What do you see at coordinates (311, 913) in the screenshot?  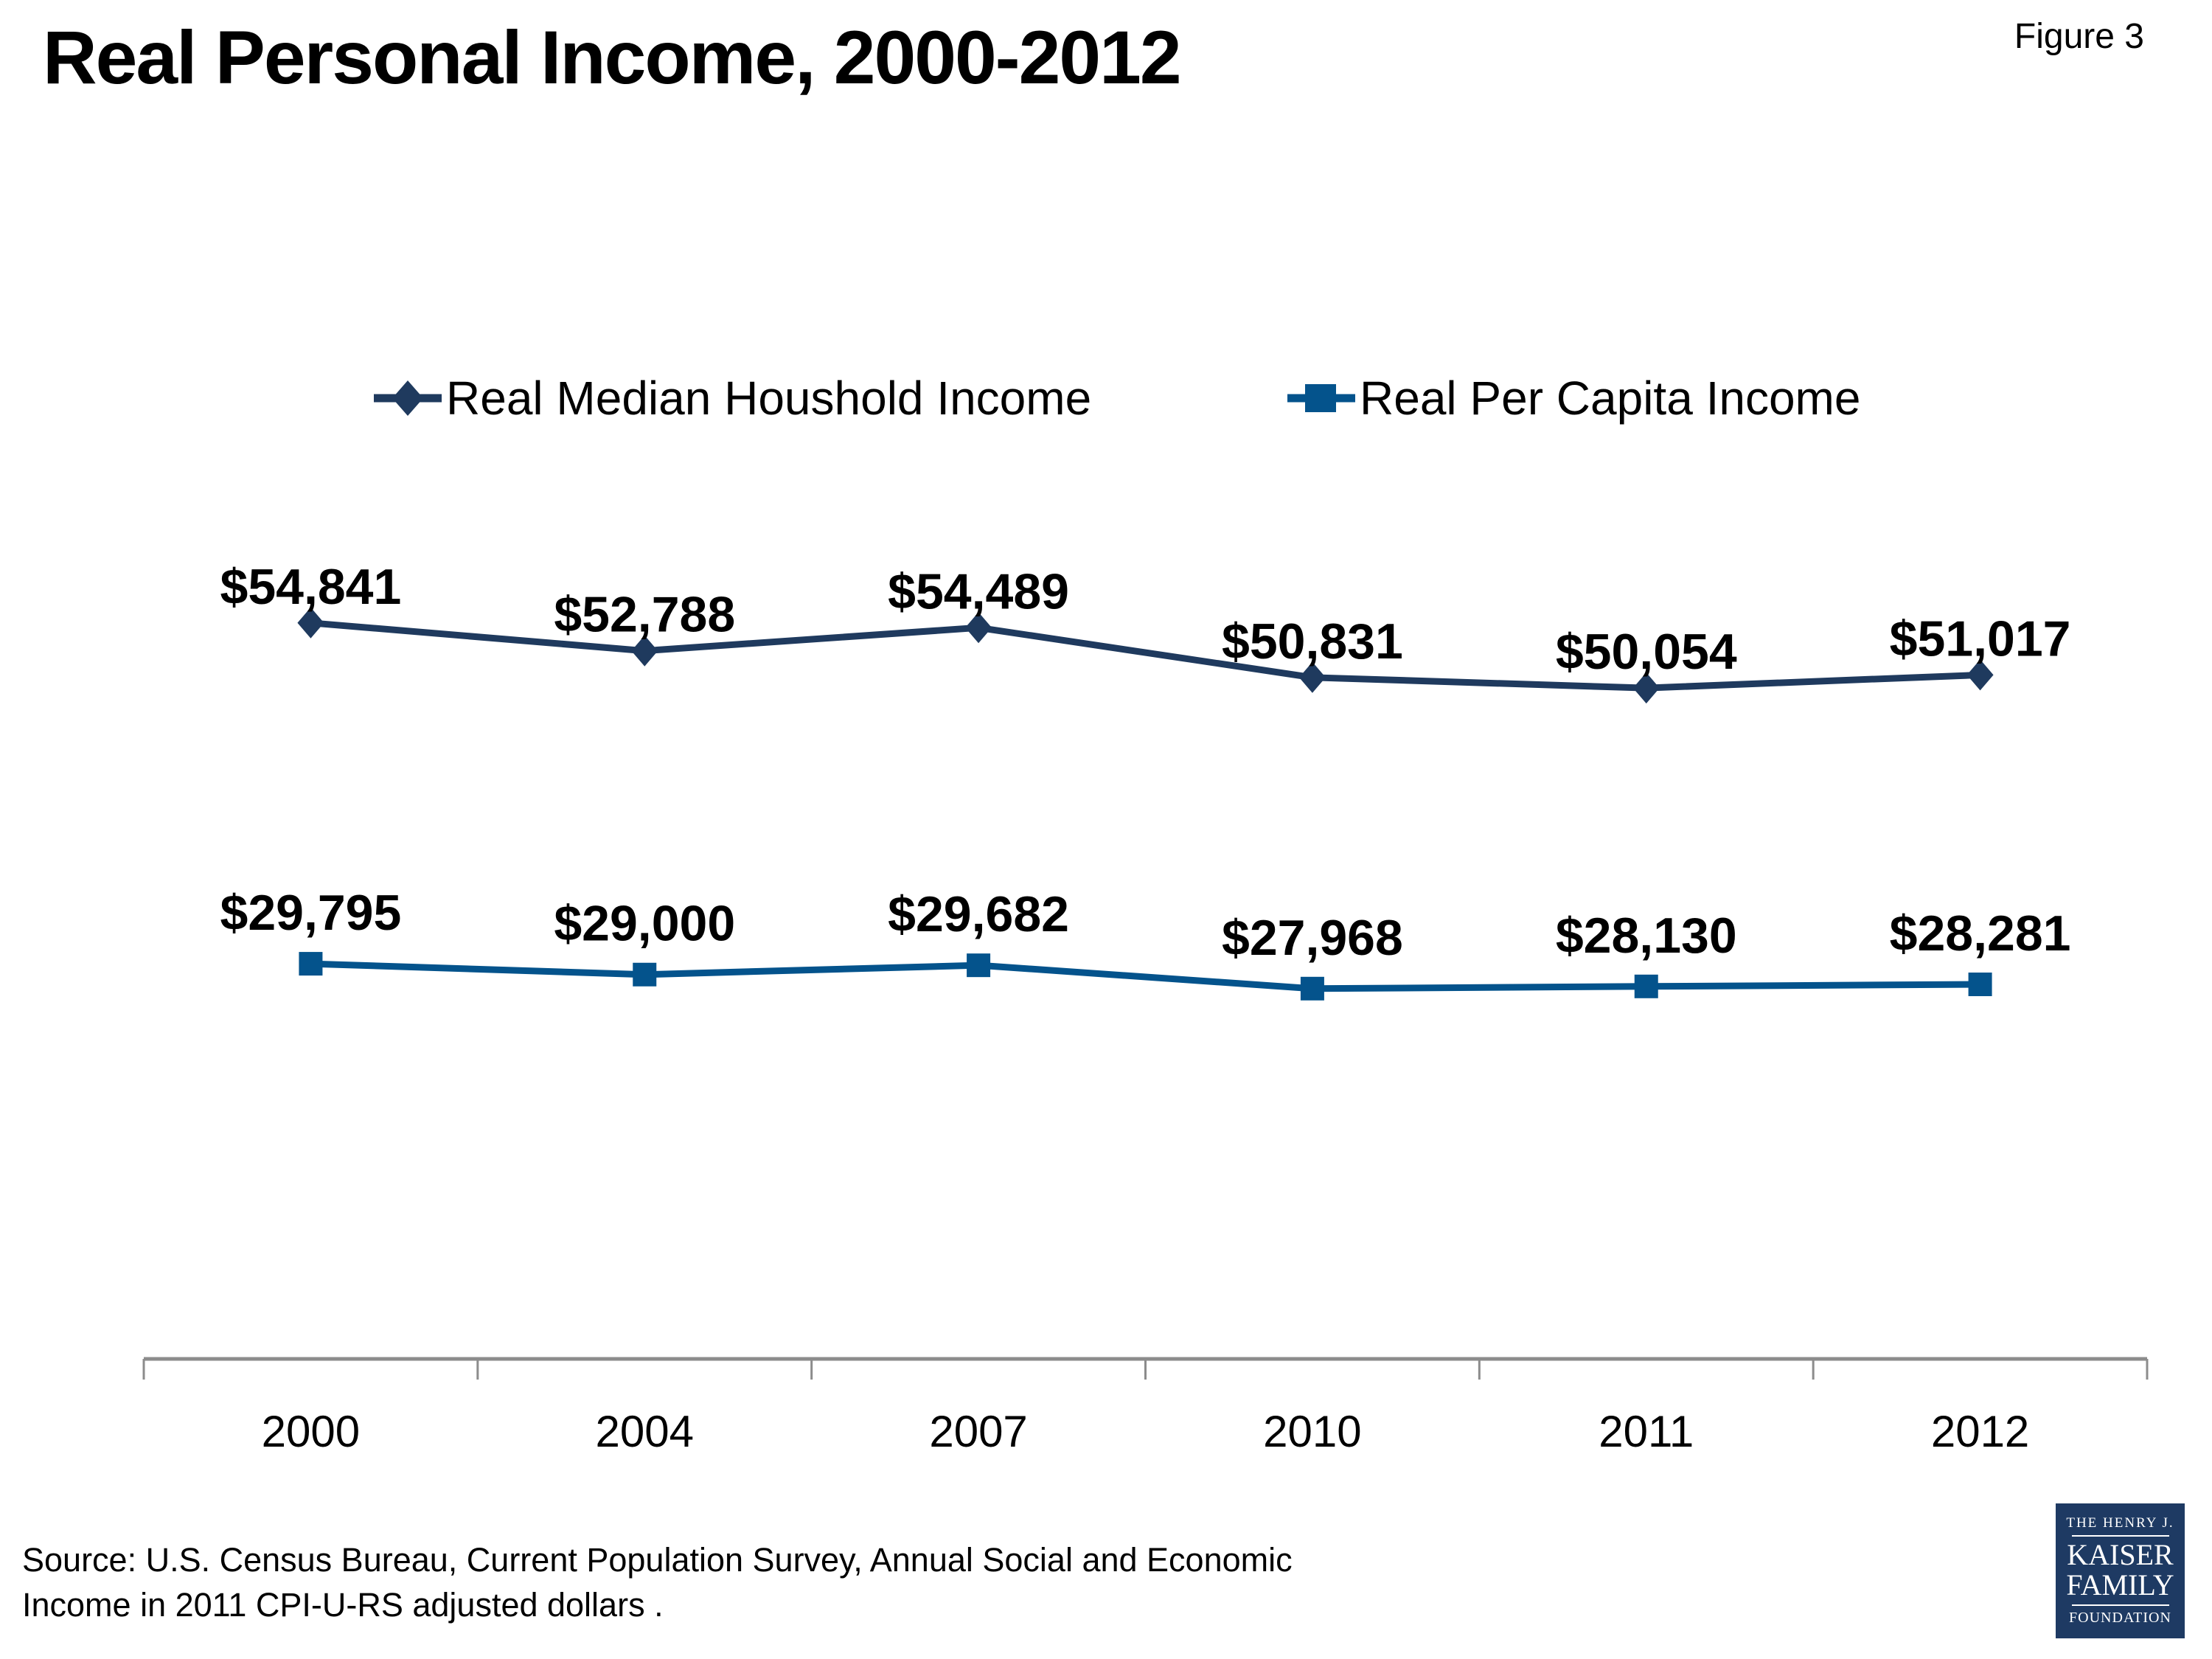 I see `data-label: $29,795` at bounding box center [311, 913].